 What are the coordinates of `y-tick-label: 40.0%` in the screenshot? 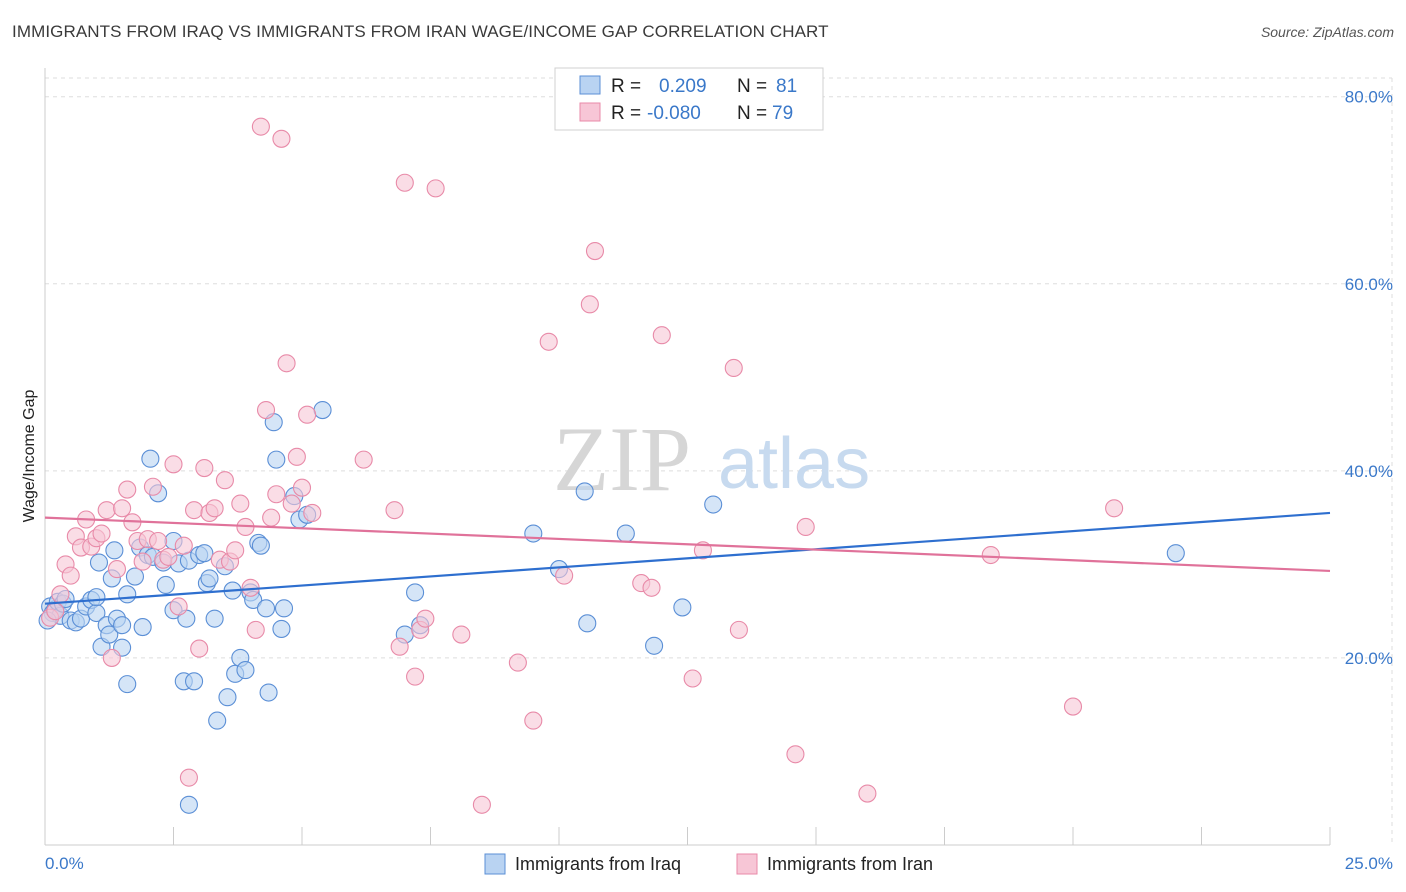 It's located at (1369, 471).